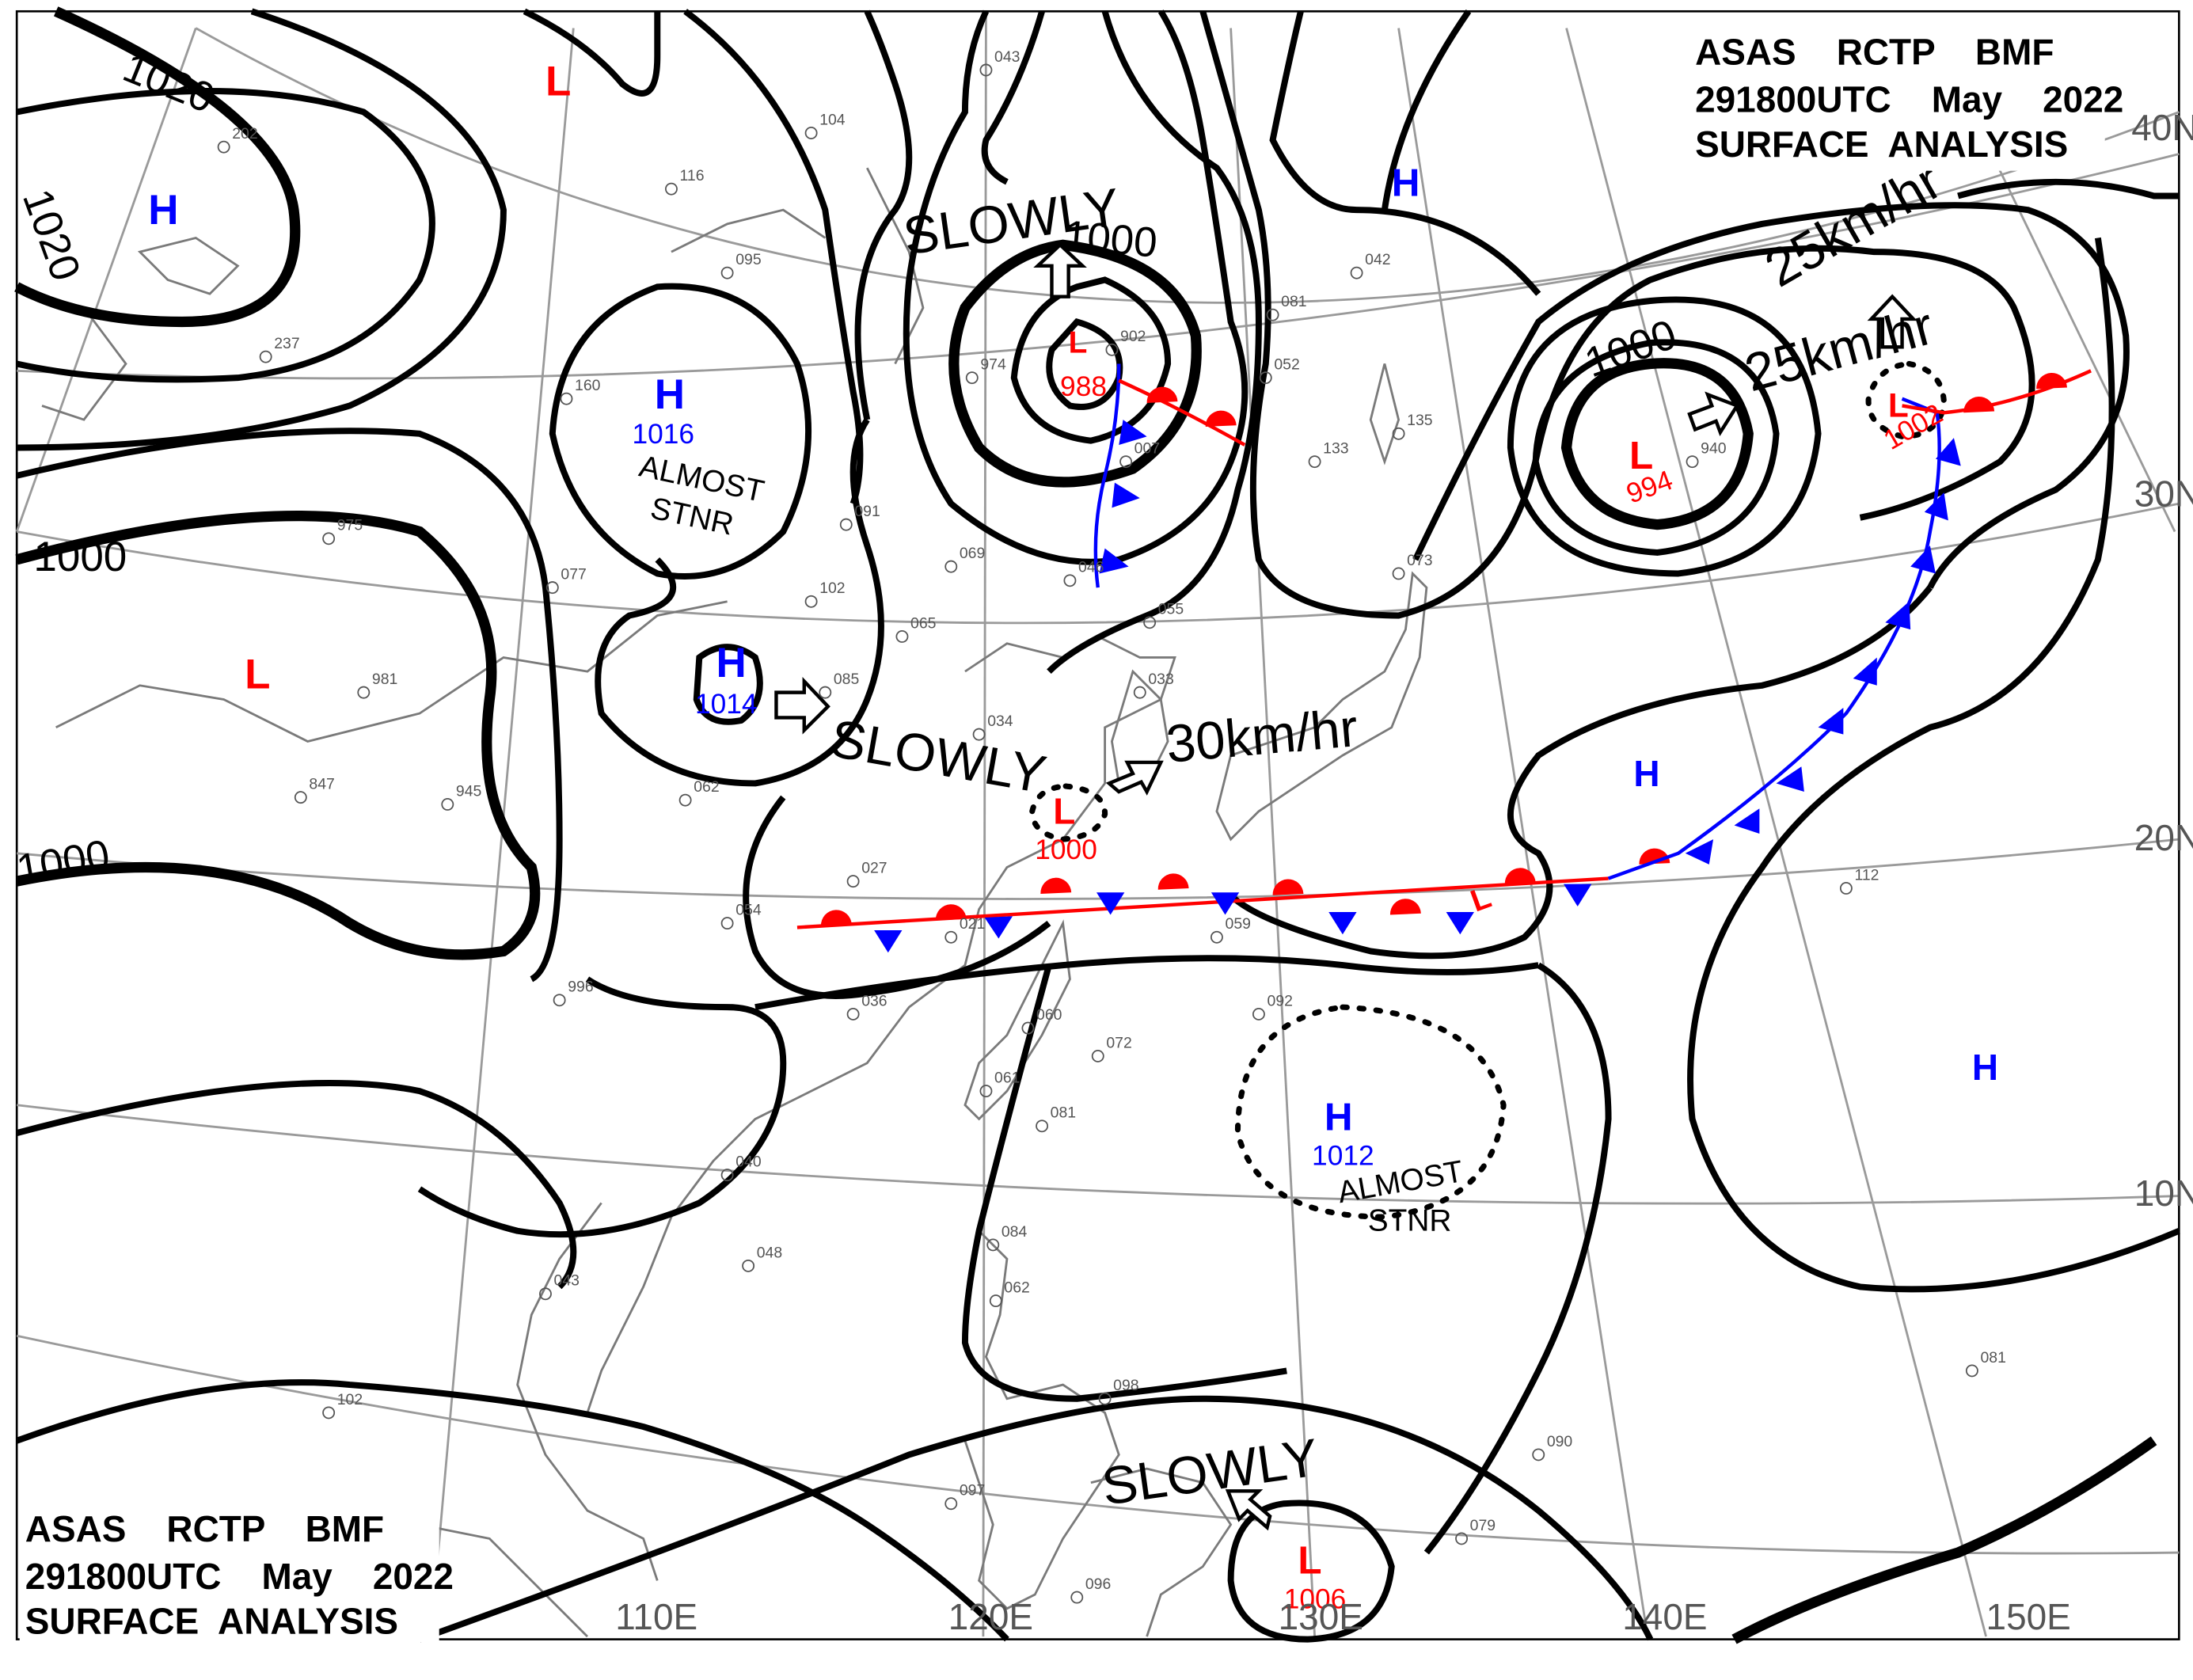  Describe the element at coordinates (749, 1161) in the screenshot. I see `station-pressure: 040` at that location.